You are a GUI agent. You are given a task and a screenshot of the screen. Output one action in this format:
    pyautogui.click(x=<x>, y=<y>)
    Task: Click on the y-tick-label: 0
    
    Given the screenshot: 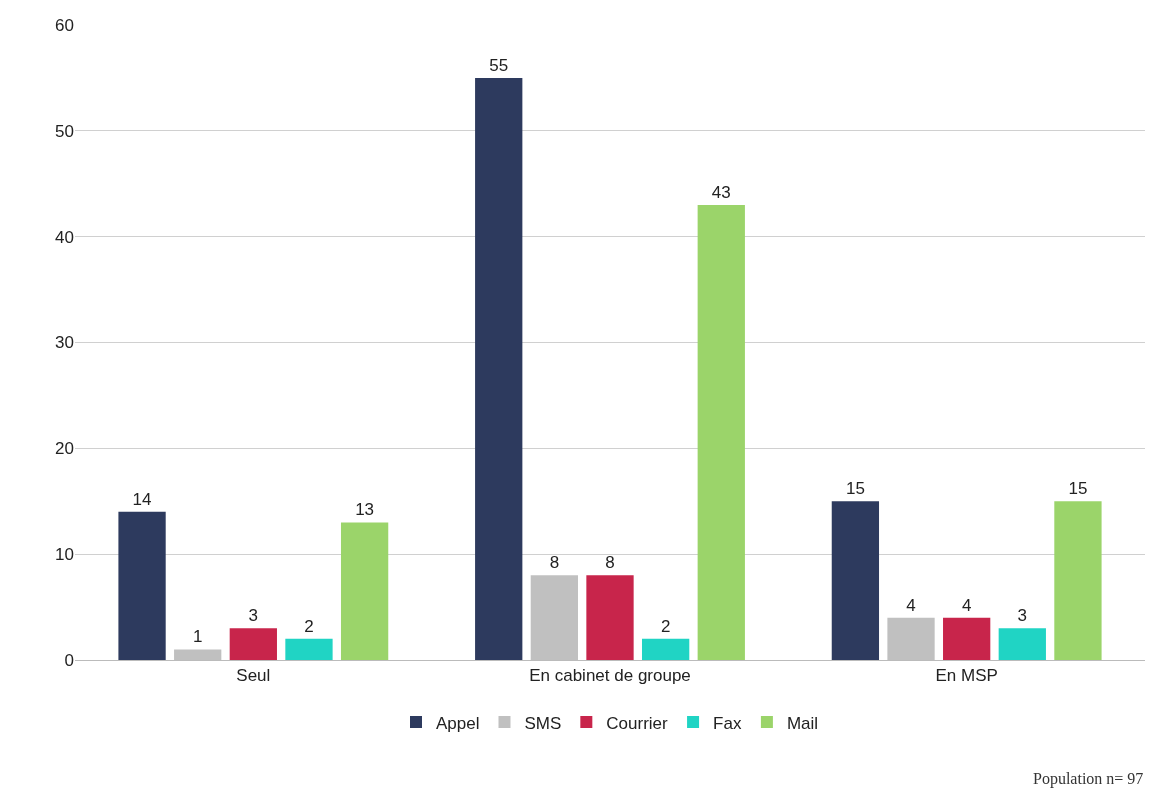 What is the action you would take?
    pyautogui.click(x=69, y=660)
    